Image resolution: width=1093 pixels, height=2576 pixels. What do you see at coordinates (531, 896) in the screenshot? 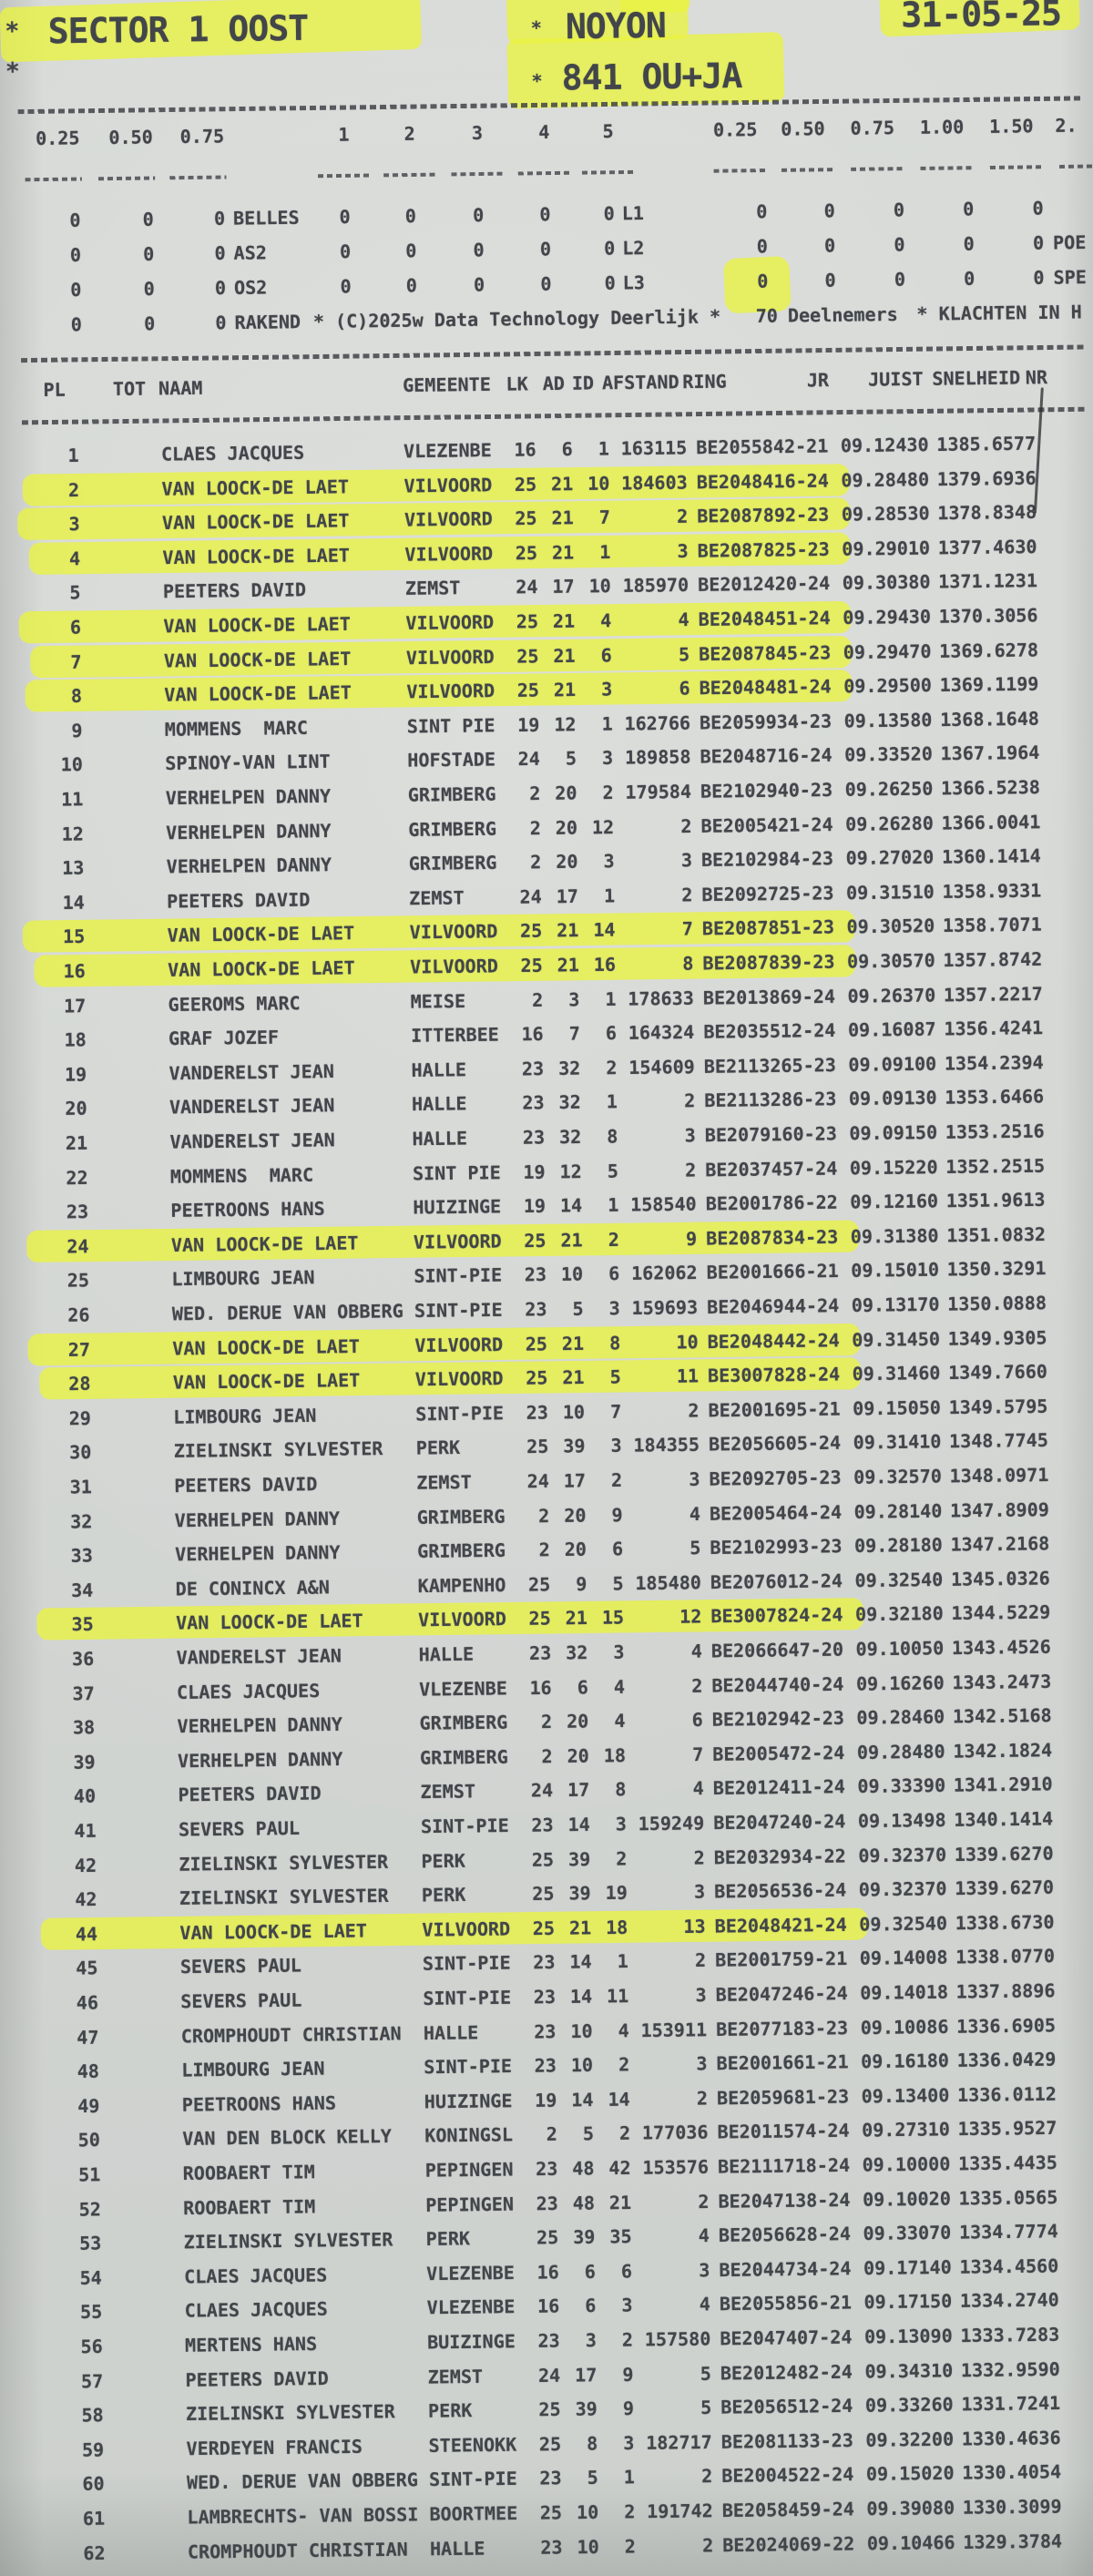
I see `cell-lk: 24` at bounding box center [531, 896].